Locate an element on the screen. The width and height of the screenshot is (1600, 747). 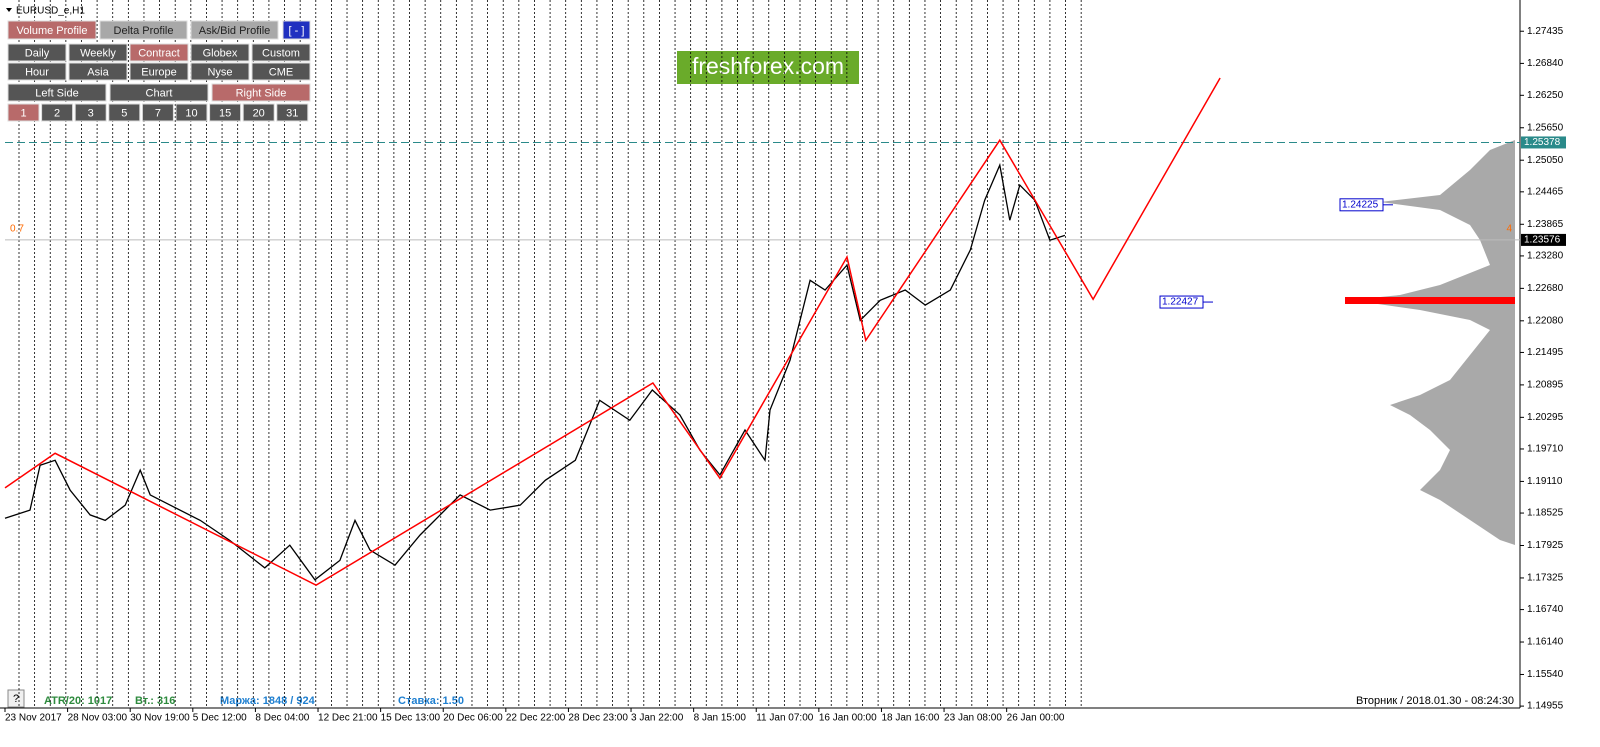
help-button is located at coordinates (16, 698).